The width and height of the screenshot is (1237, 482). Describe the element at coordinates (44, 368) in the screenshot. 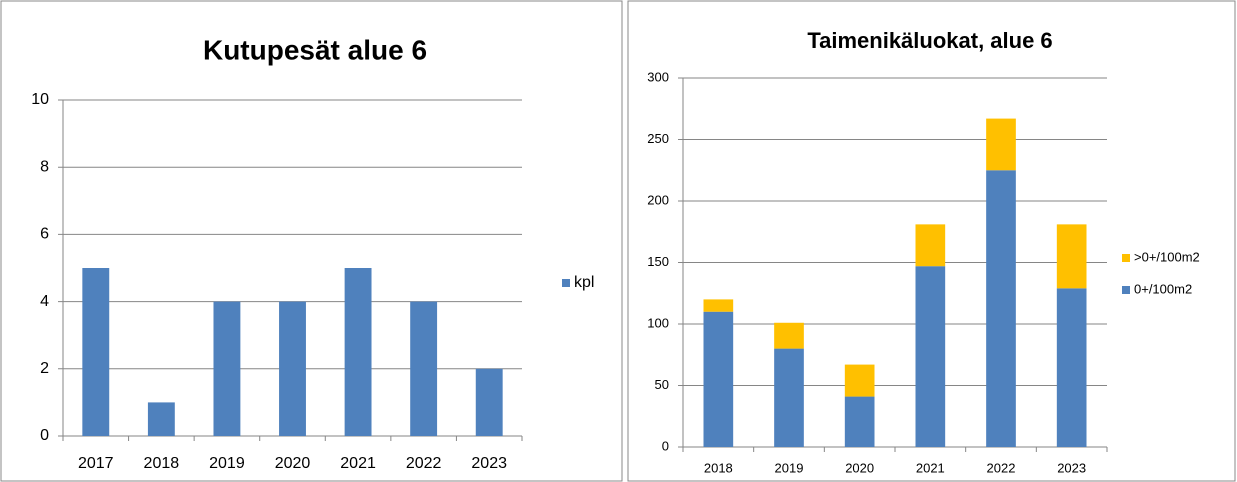

I see `y-tick-label: 2` at that location.